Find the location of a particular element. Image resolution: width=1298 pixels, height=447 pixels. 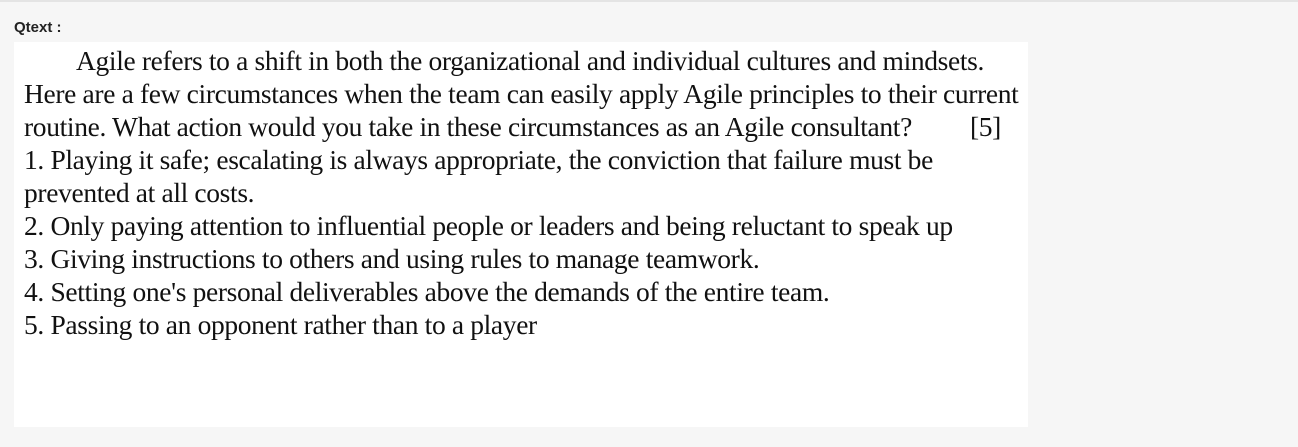

question-label: Qtext : is located at coordinates (38, 27).